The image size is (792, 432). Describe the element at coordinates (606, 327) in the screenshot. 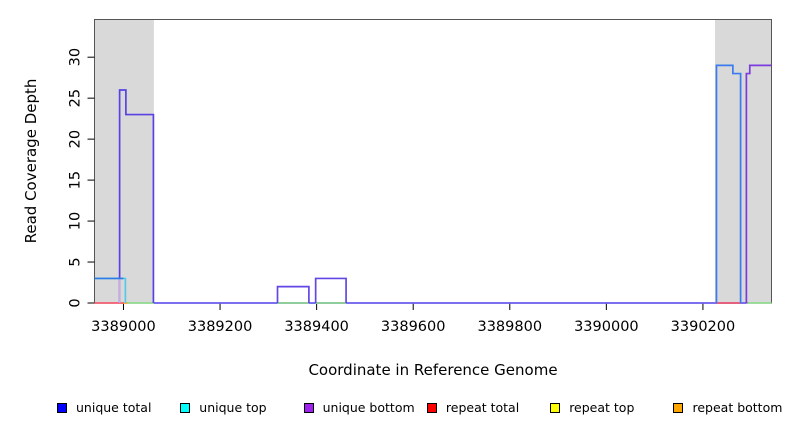

I see `x-tick-label: 3390000` at that location.